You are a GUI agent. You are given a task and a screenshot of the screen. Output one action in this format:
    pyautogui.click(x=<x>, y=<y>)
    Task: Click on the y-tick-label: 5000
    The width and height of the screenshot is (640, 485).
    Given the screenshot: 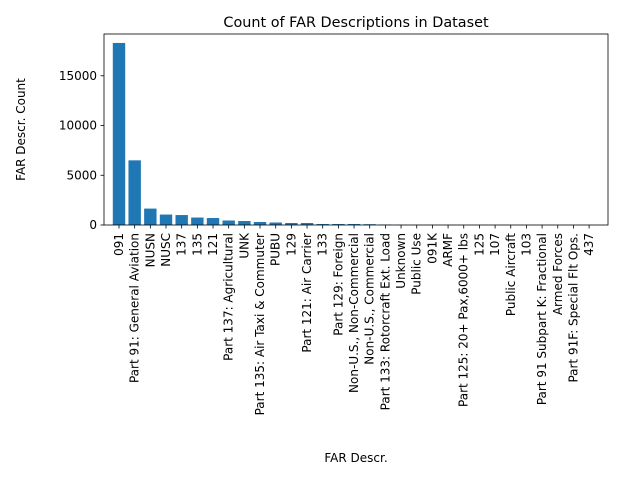 What is the action you would take?
    pyautogui.click(x=81, y=175)
    